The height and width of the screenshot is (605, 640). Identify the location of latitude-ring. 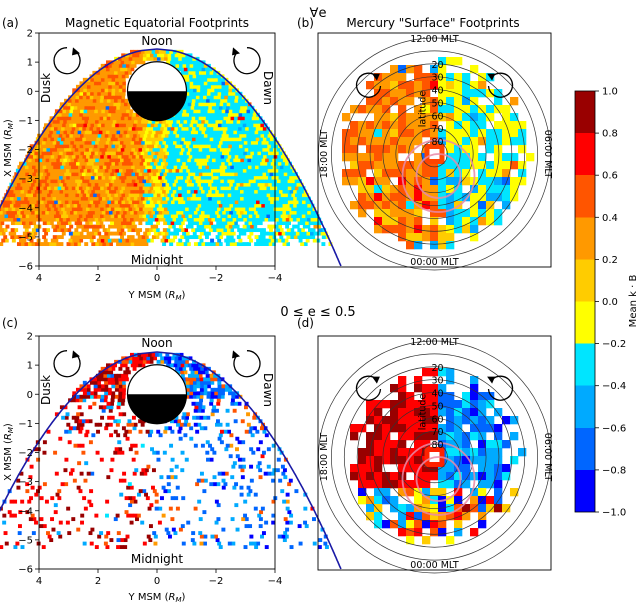
(434, 154).